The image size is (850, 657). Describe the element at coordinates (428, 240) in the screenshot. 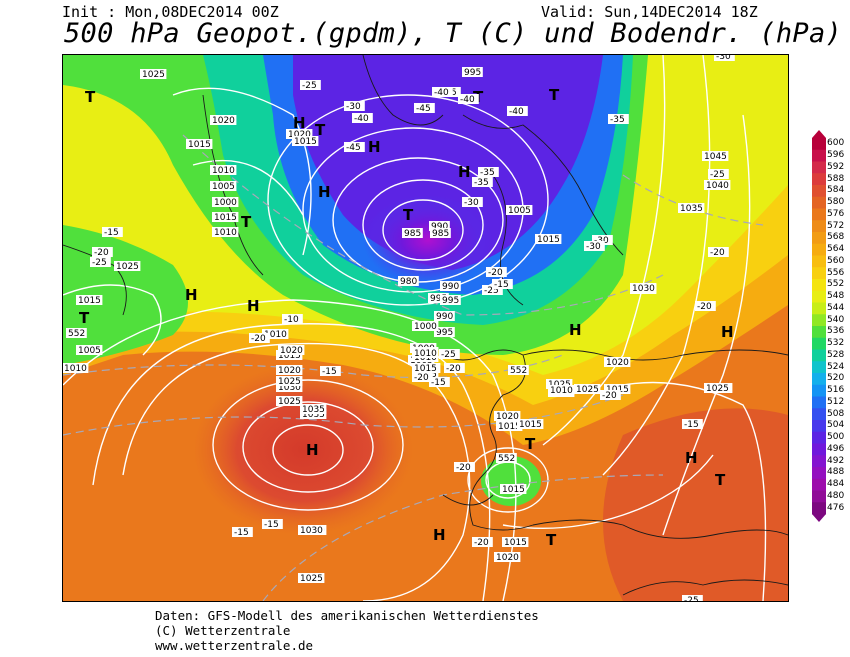

I see `low-core` at that location.